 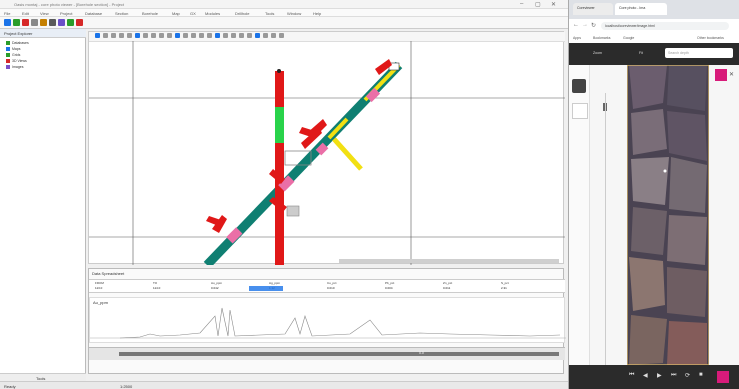 I want to click on depth-search-input: Search depth, so click(x=699, y=53).